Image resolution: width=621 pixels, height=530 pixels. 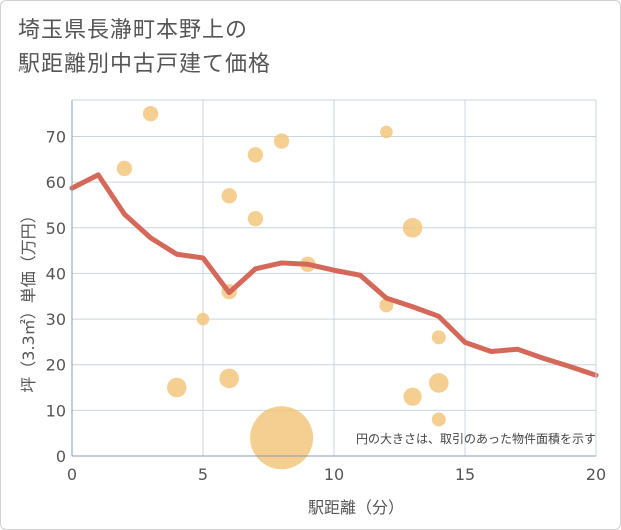 I want to click on x-tick-label: 20, so click(x=596, y=474).